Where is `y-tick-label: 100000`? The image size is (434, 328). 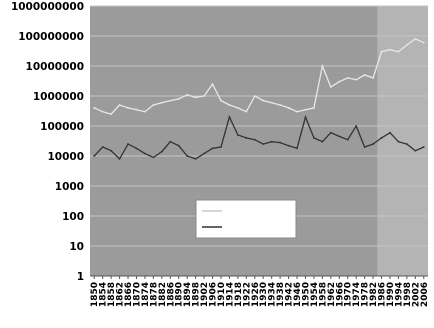 y-tick-label: 100000 is located at coordinates (62, 127).